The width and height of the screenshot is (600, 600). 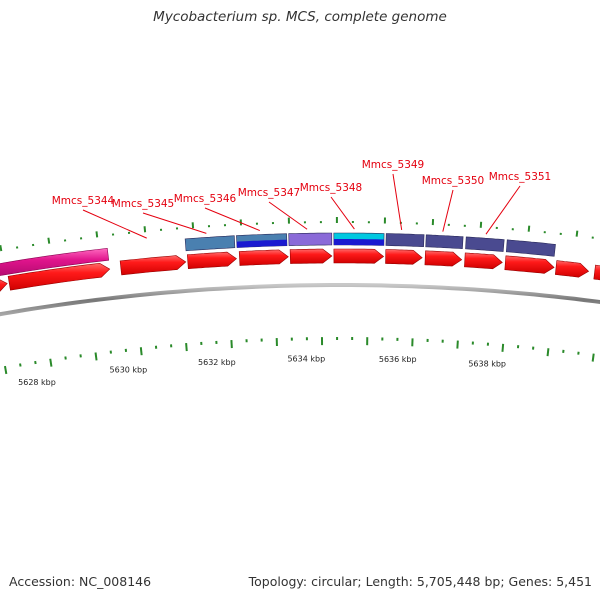 What do you see at coordinates (393, 165) in the screenshot?
I see `gene-label: Mmcs_5349` at bounding box center [393, 165].